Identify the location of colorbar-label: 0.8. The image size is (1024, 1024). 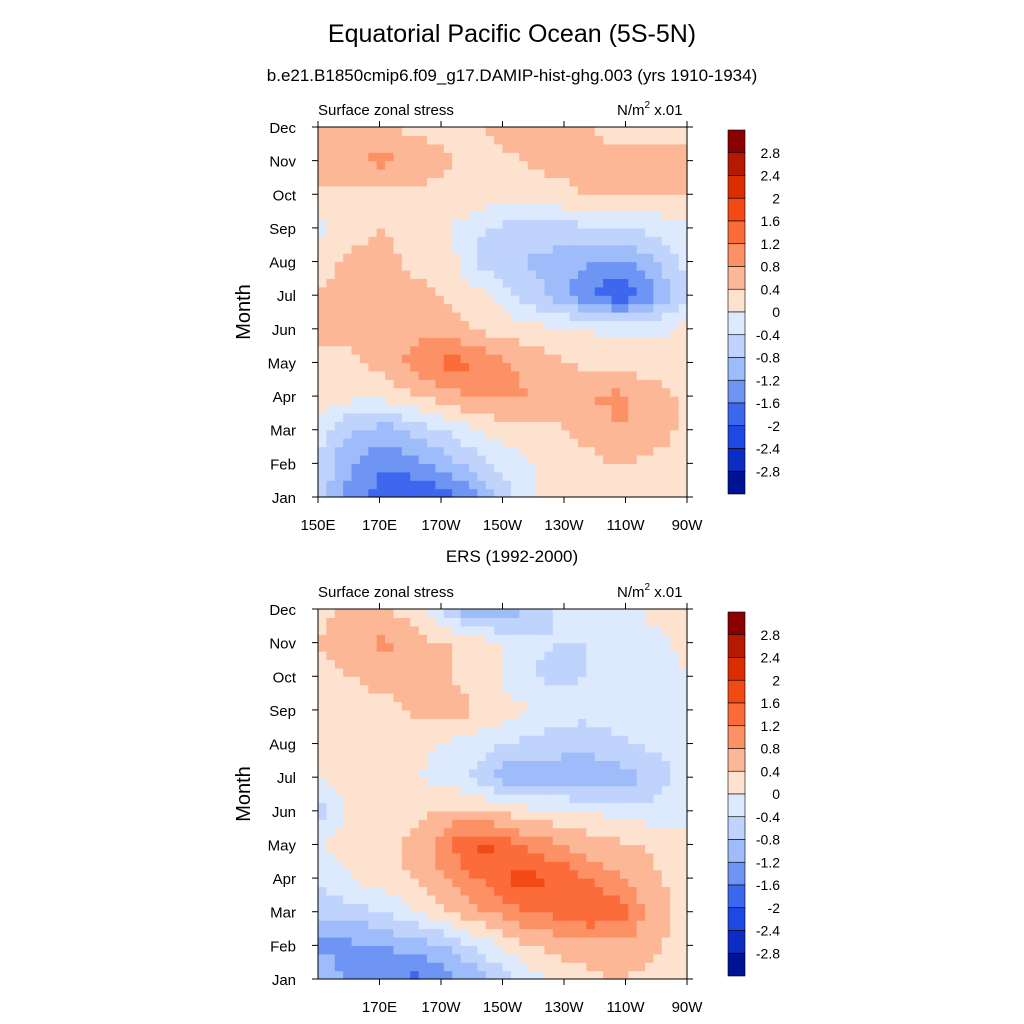
(771, 267).